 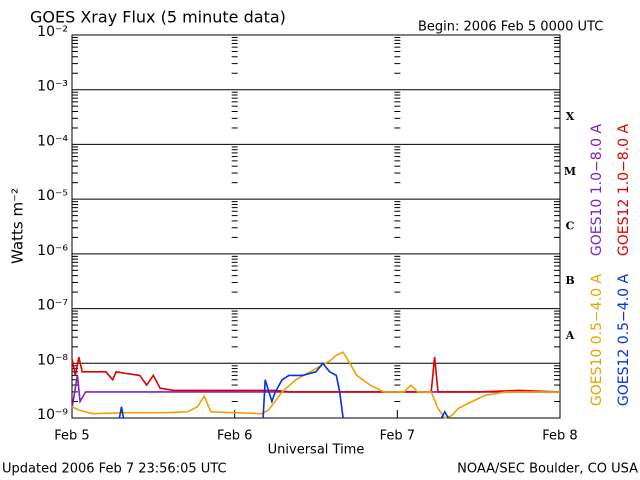 What do you see at coordinates (397, 436) in the screenshot?
I see `x-tick-label: Feb 7` at bounding box center [397, 436].